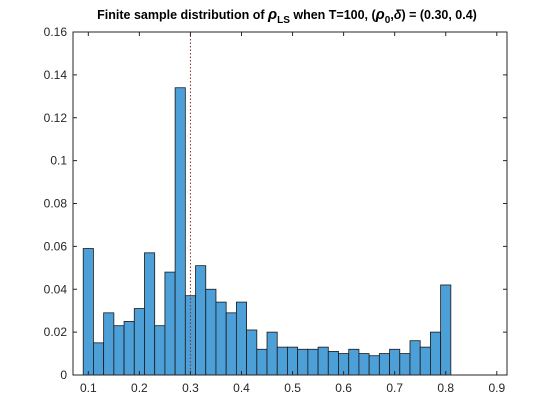 The height and width of the screenshot is (420, 560). I want to click on y-tick-label: 0.06, so click(56, 246).